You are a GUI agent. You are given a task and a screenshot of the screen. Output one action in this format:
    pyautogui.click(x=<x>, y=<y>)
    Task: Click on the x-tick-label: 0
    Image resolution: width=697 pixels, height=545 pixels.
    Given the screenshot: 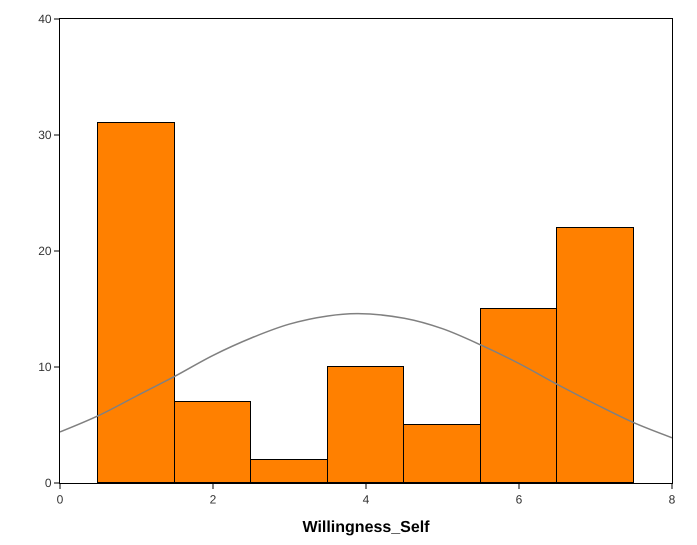 What is the action you would take?
    pyautogui.click(x=60, y=499)
    